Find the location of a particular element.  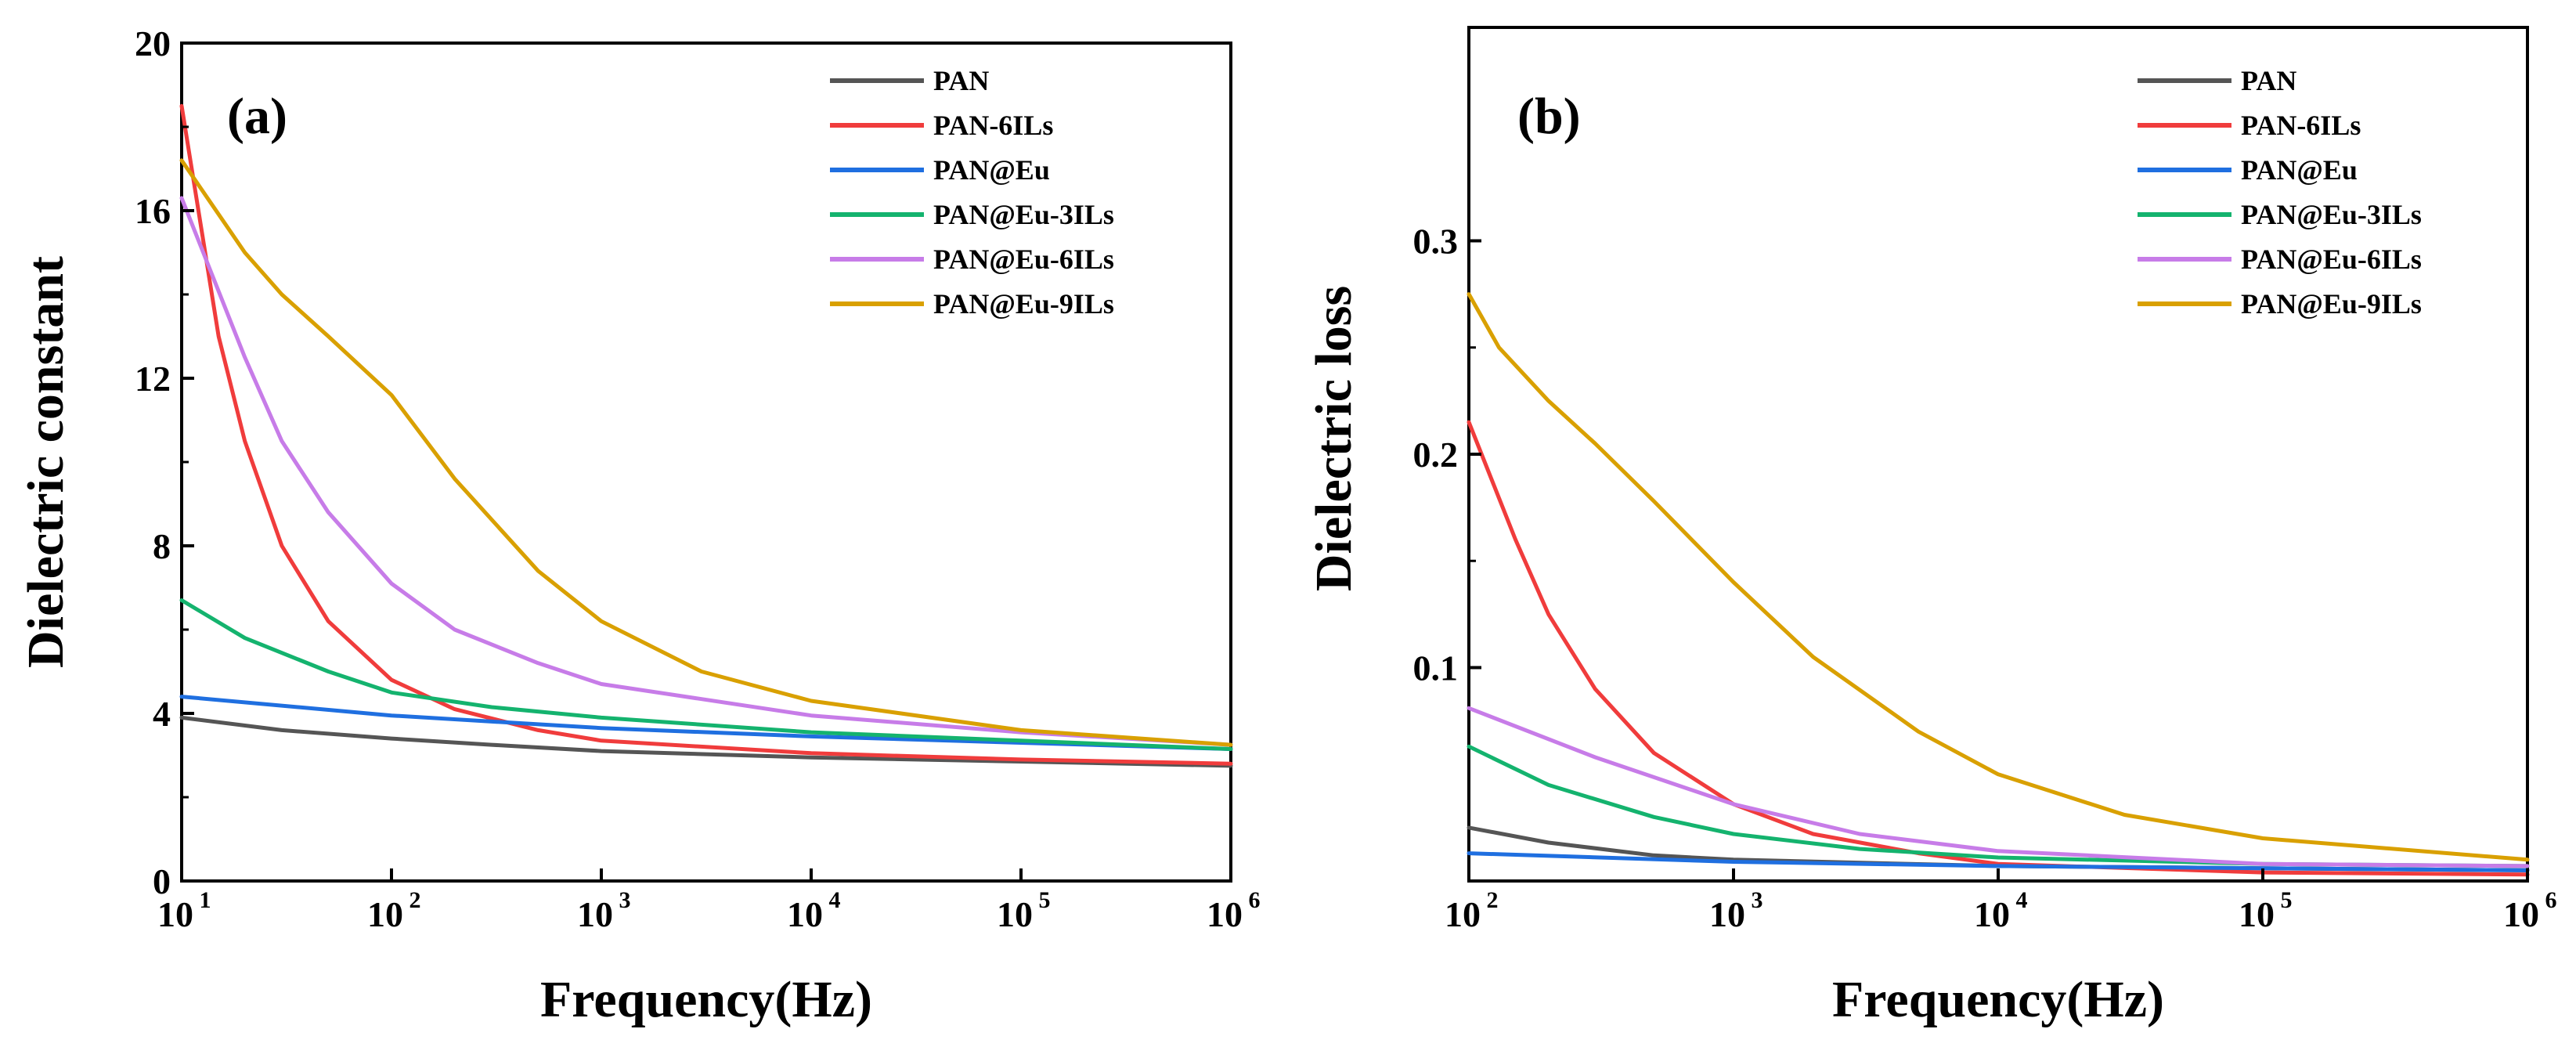

legend-label-b-2: PAN@Eu is located at coordinates (2300, 170).